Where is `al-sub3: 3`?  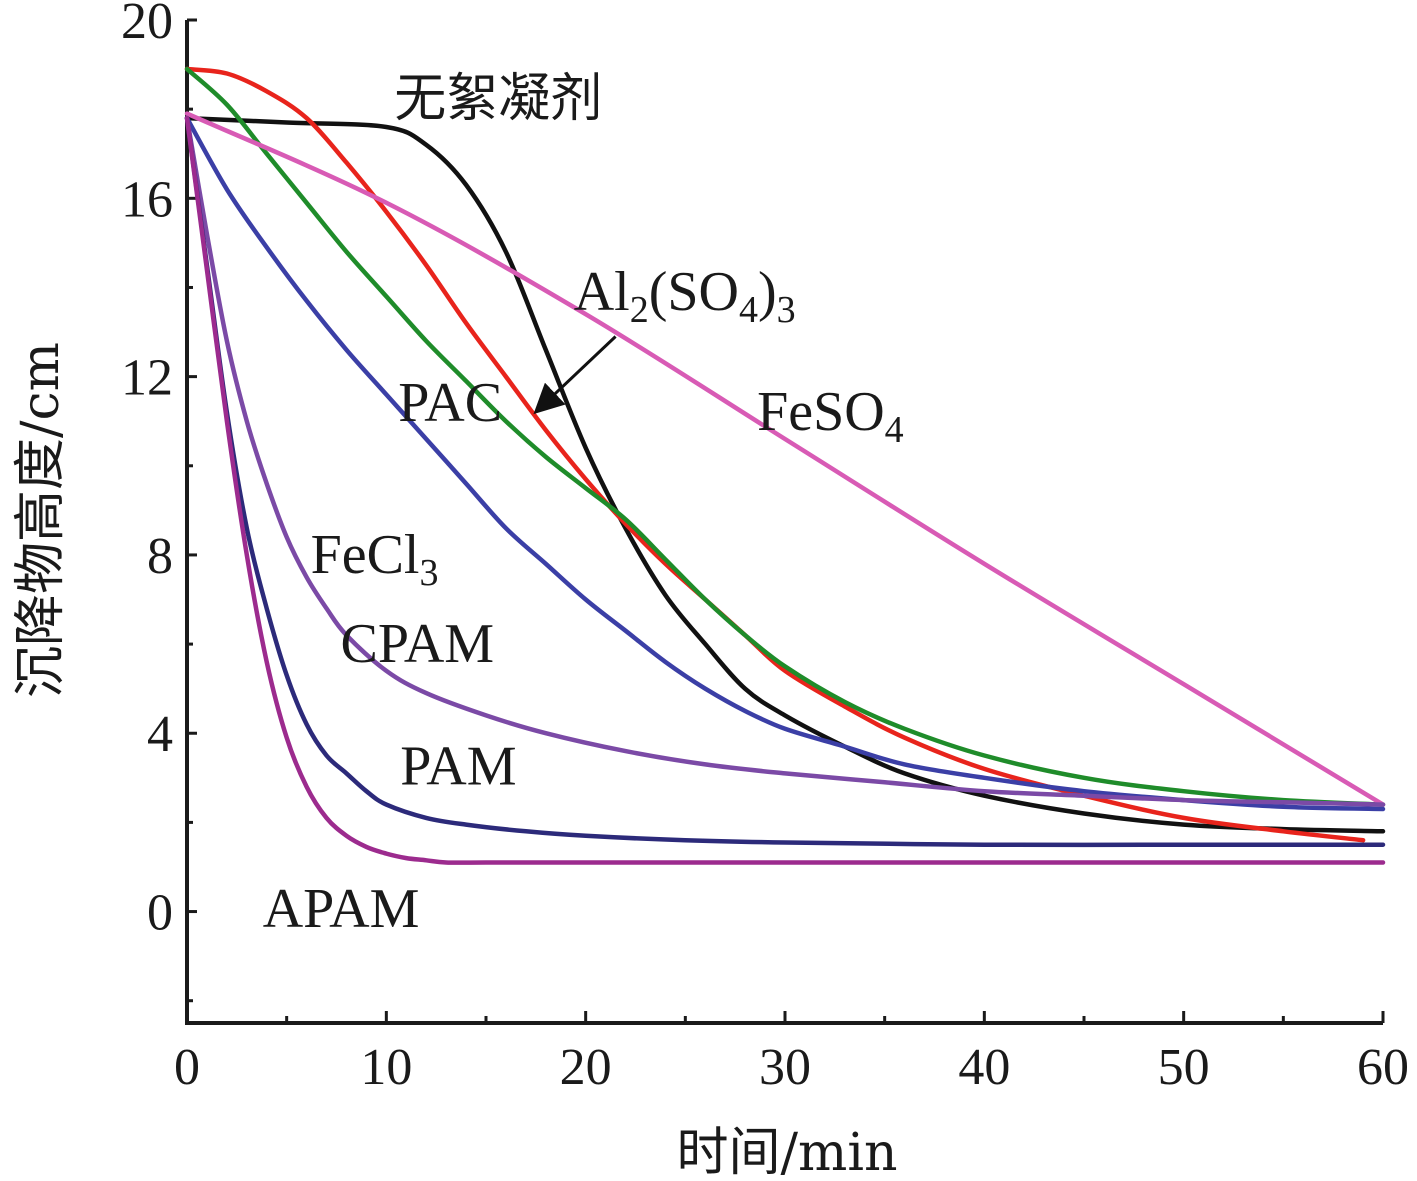
al-sub3: 3 is located at coordinates (786, 310).